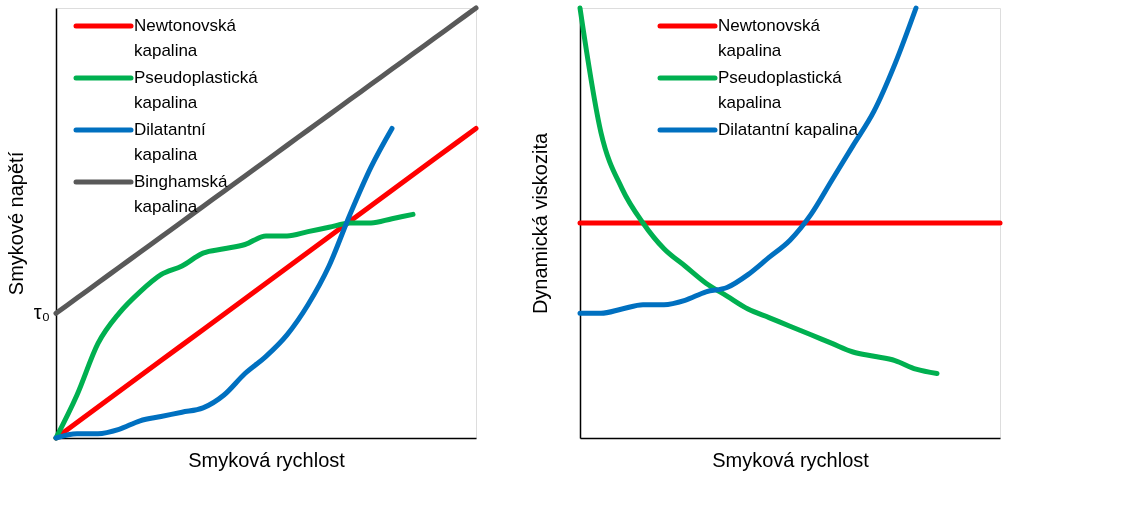  What do you see at coordinates (539, 223) in the screenshot?
I see `y-axis-title: Dynamická viskozita` at bounding box center [539, 223].